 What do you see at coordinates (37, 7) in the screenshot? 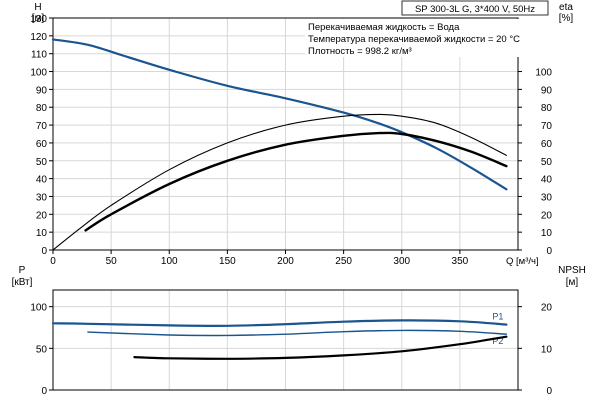
I see `y-left-axis-label: H` at bounding box center [37, 7].